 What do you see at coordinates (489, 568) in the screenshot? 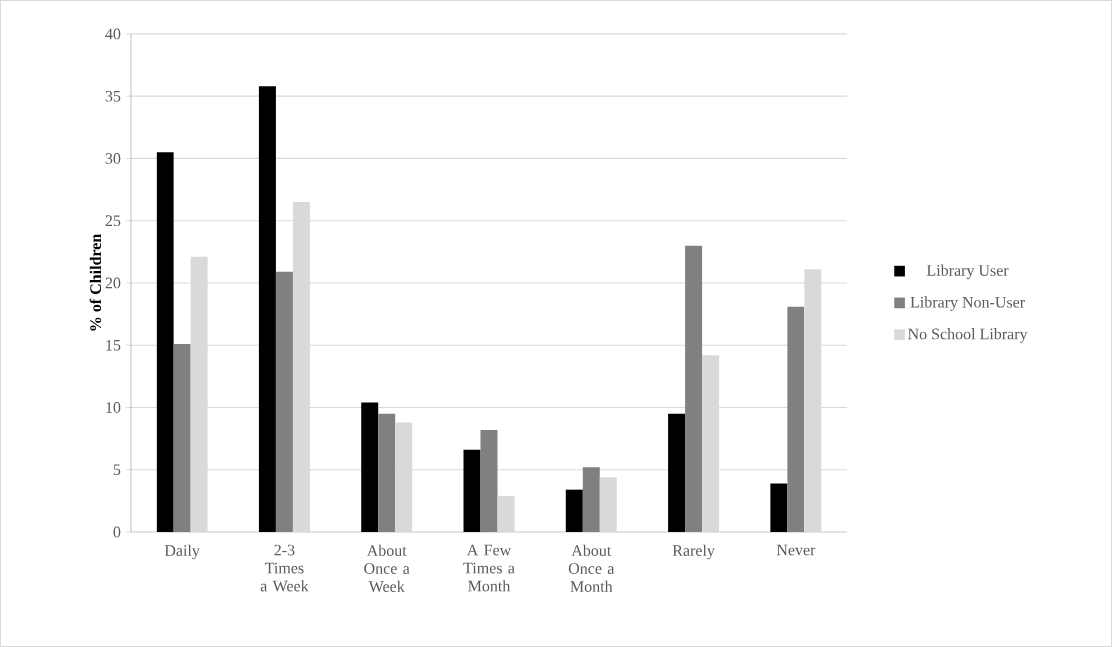
I see `x-tick-label: A Few Times a Month` at bounding box center [489, 568].